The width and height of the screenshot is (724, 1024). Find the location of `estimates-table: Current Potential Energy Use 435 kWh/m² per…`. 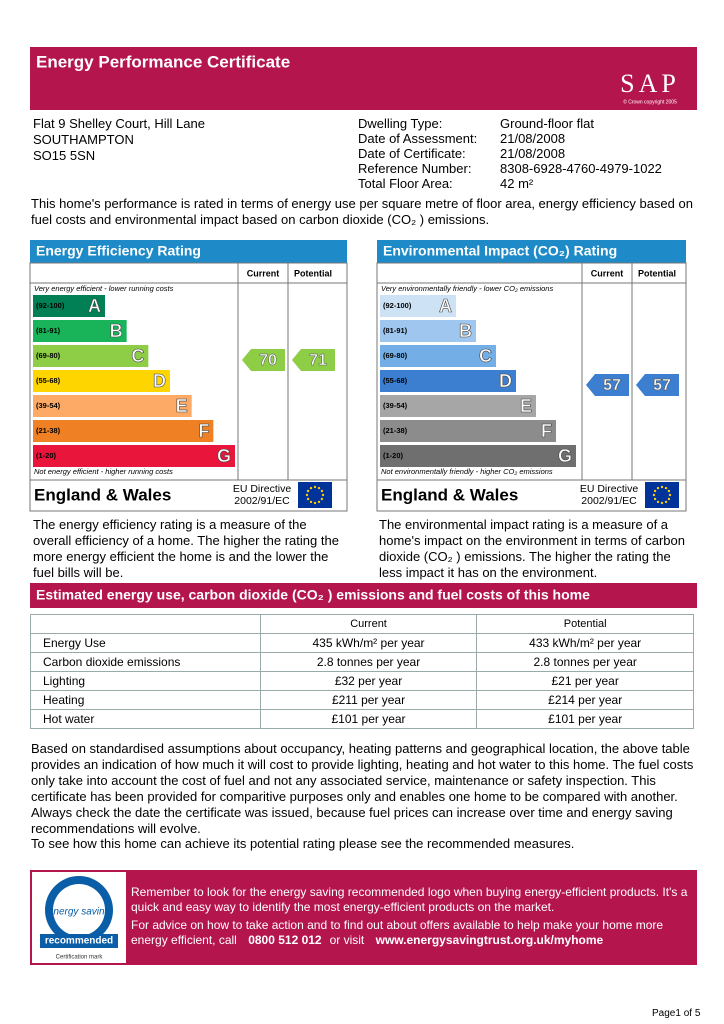

estimates-table: Current Potential Energy Use 435 kWh/m² per… is located at coordinates (362, 671).